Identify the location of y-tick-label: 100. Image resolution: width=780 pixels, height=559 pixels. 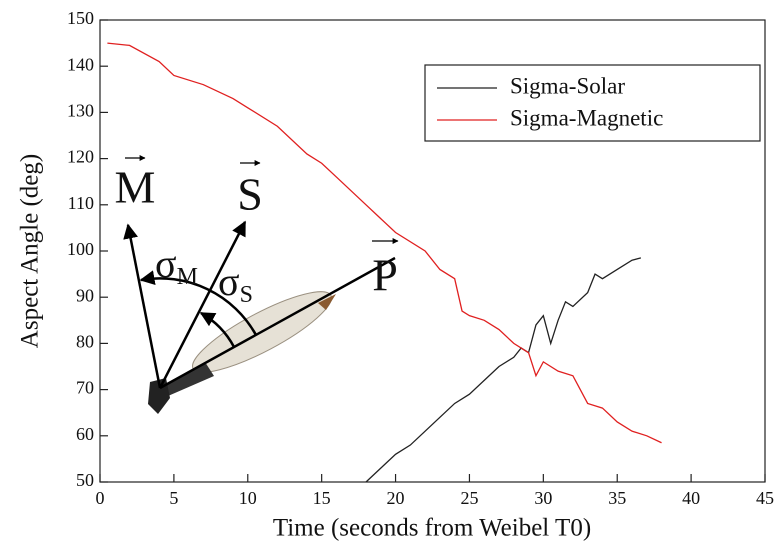
(80, 249).